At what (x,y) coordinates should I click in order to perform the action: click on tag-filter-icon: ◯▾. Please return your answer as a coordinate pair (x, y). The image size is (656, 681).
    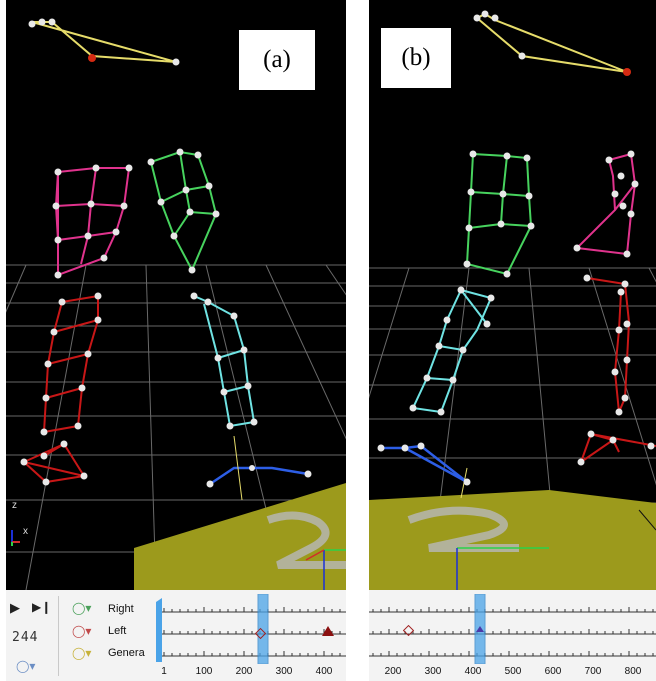
    Looking at the image, I should click on (26, 666).